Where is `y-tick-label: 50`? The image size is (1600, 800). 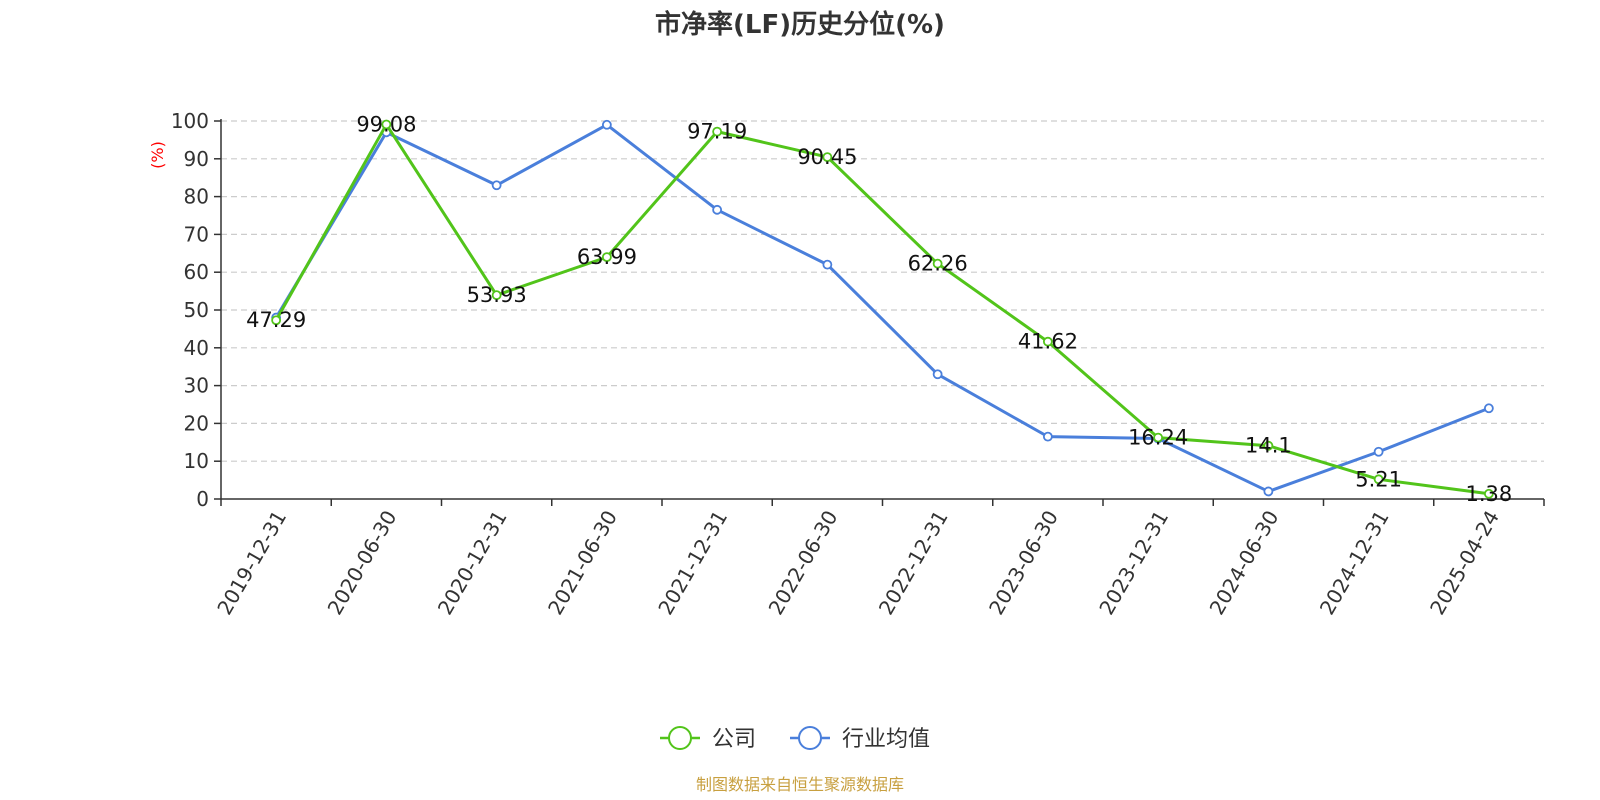 y-tick-label: 50 is located at coordinates (196, 310).